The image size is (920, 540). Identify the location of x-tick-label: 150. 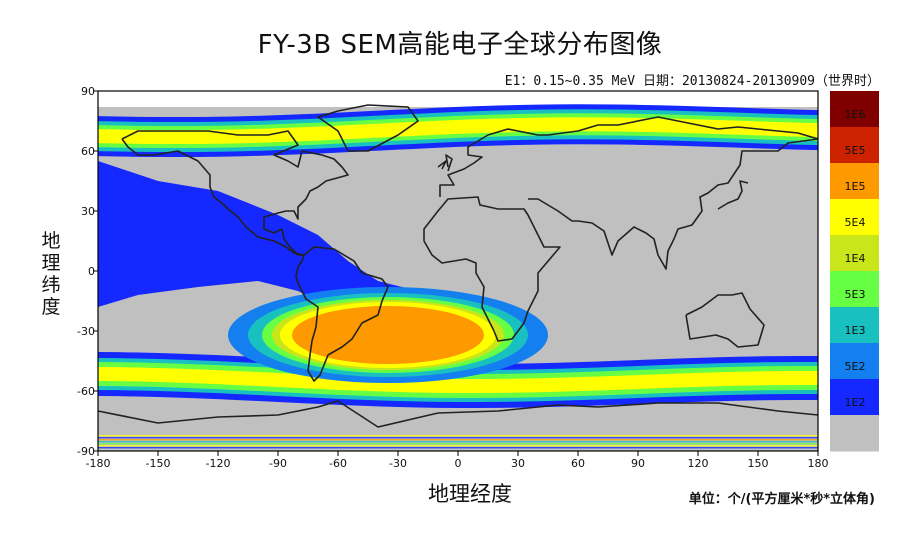
(758, 463).